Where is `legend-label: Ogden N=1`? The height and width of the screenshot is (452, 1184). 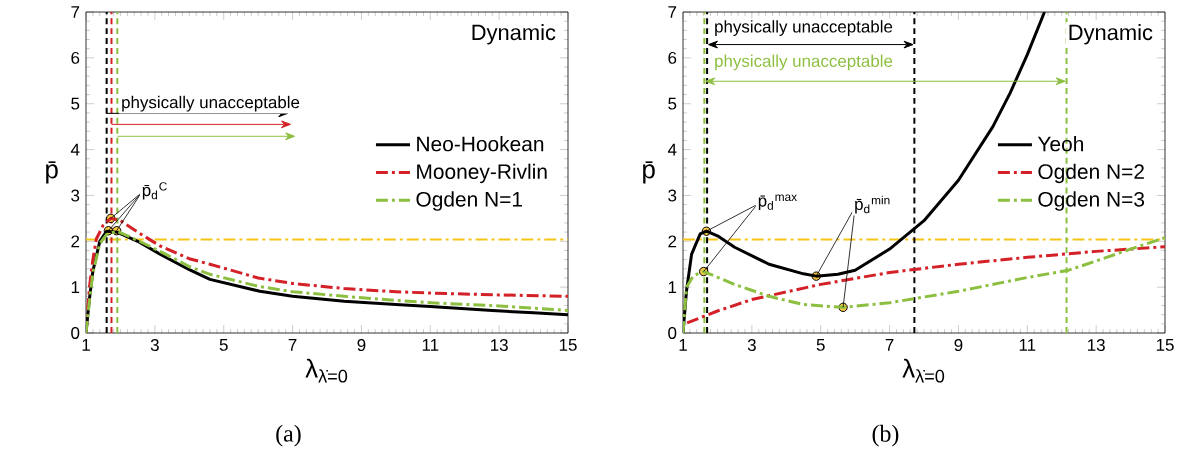 legend-label: Ogden N=1 is located at coordinates (469, 201).